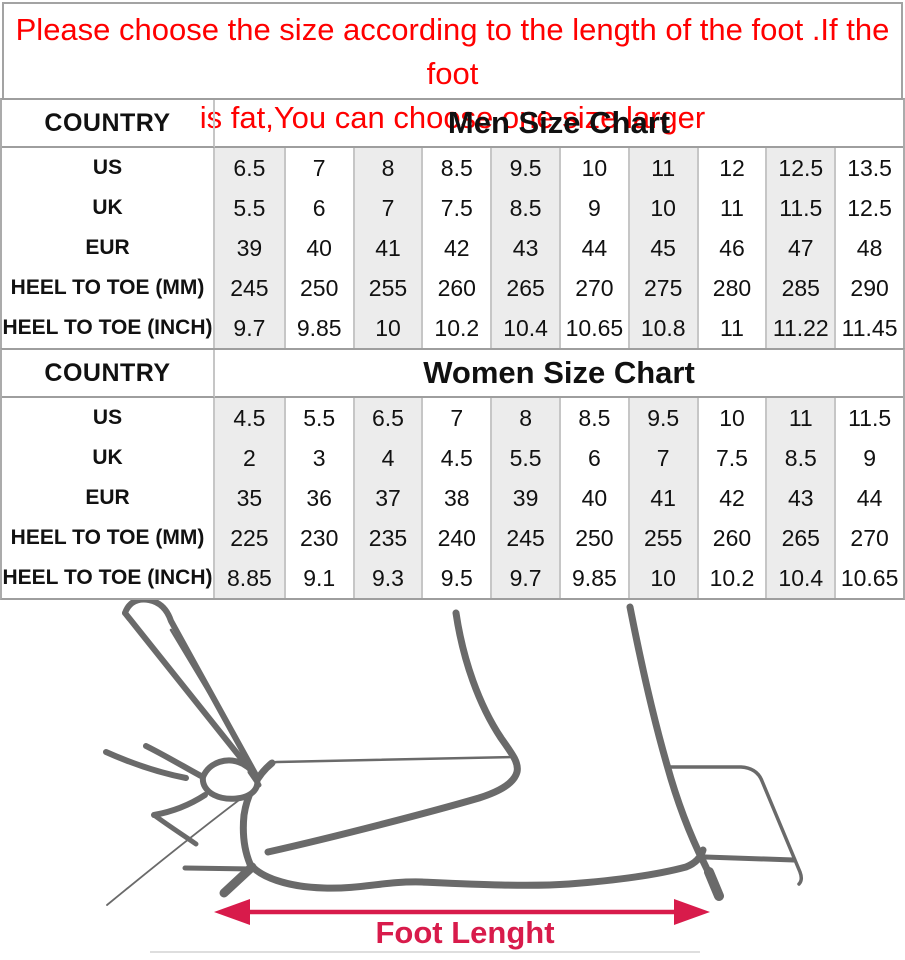 Image resolution: width=905 pixels, height=960 pixels. What do you see at coordinates (662, 498) in the screenshot?
I see `size-value: 41` at bounding box center [662, 498].